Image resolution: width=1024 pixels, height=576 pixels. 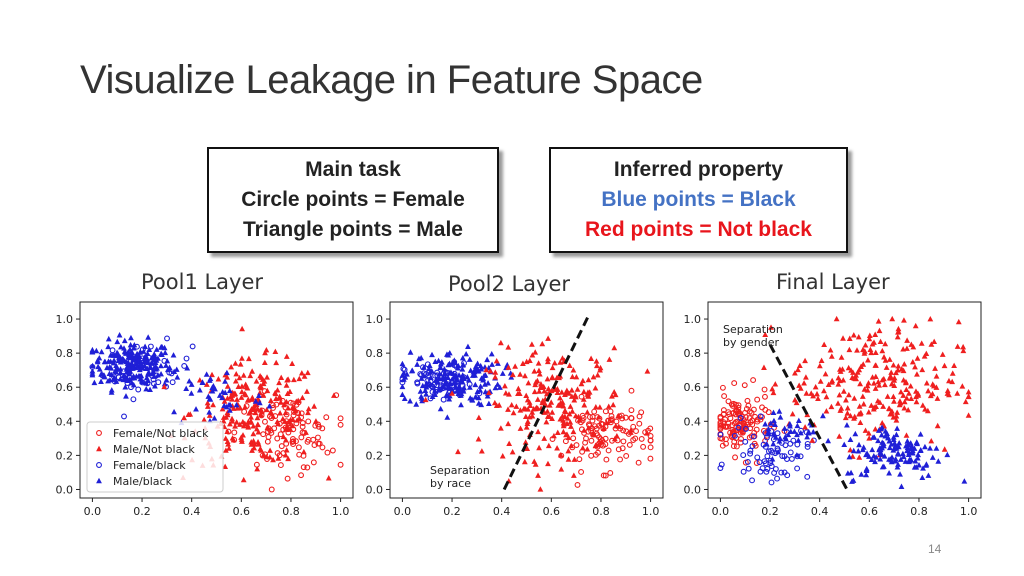 What do you see at coordinates (753, 329) in the screenshot?
I see `separation-label: Separation` at bounding box center [753, 329].